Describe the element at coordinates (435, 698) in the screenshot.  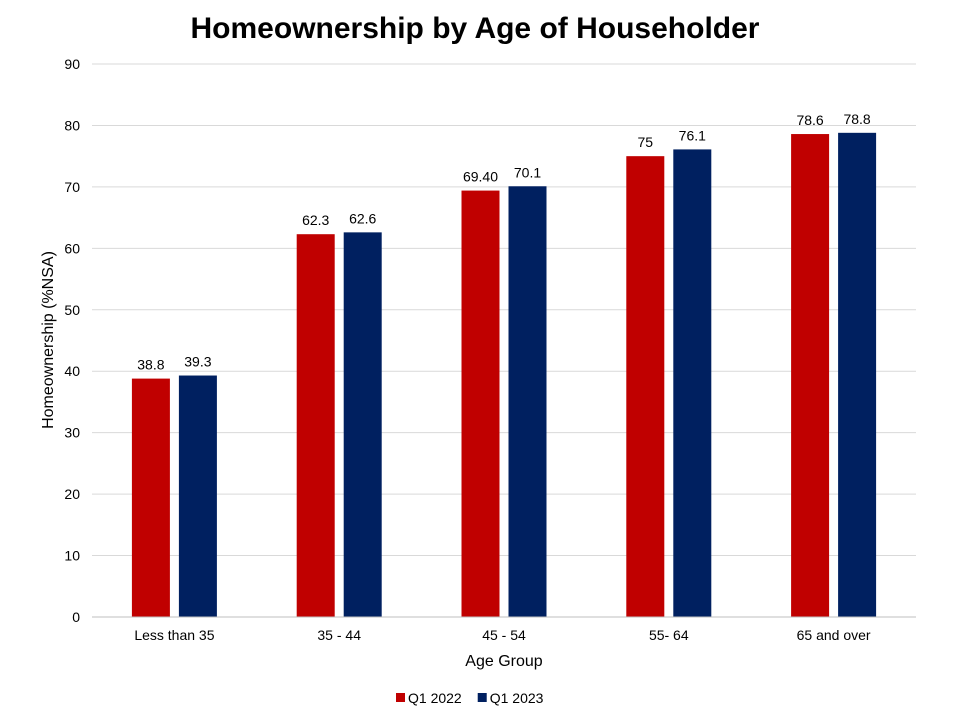
I see `legend-label: Q1 2022` at that location.